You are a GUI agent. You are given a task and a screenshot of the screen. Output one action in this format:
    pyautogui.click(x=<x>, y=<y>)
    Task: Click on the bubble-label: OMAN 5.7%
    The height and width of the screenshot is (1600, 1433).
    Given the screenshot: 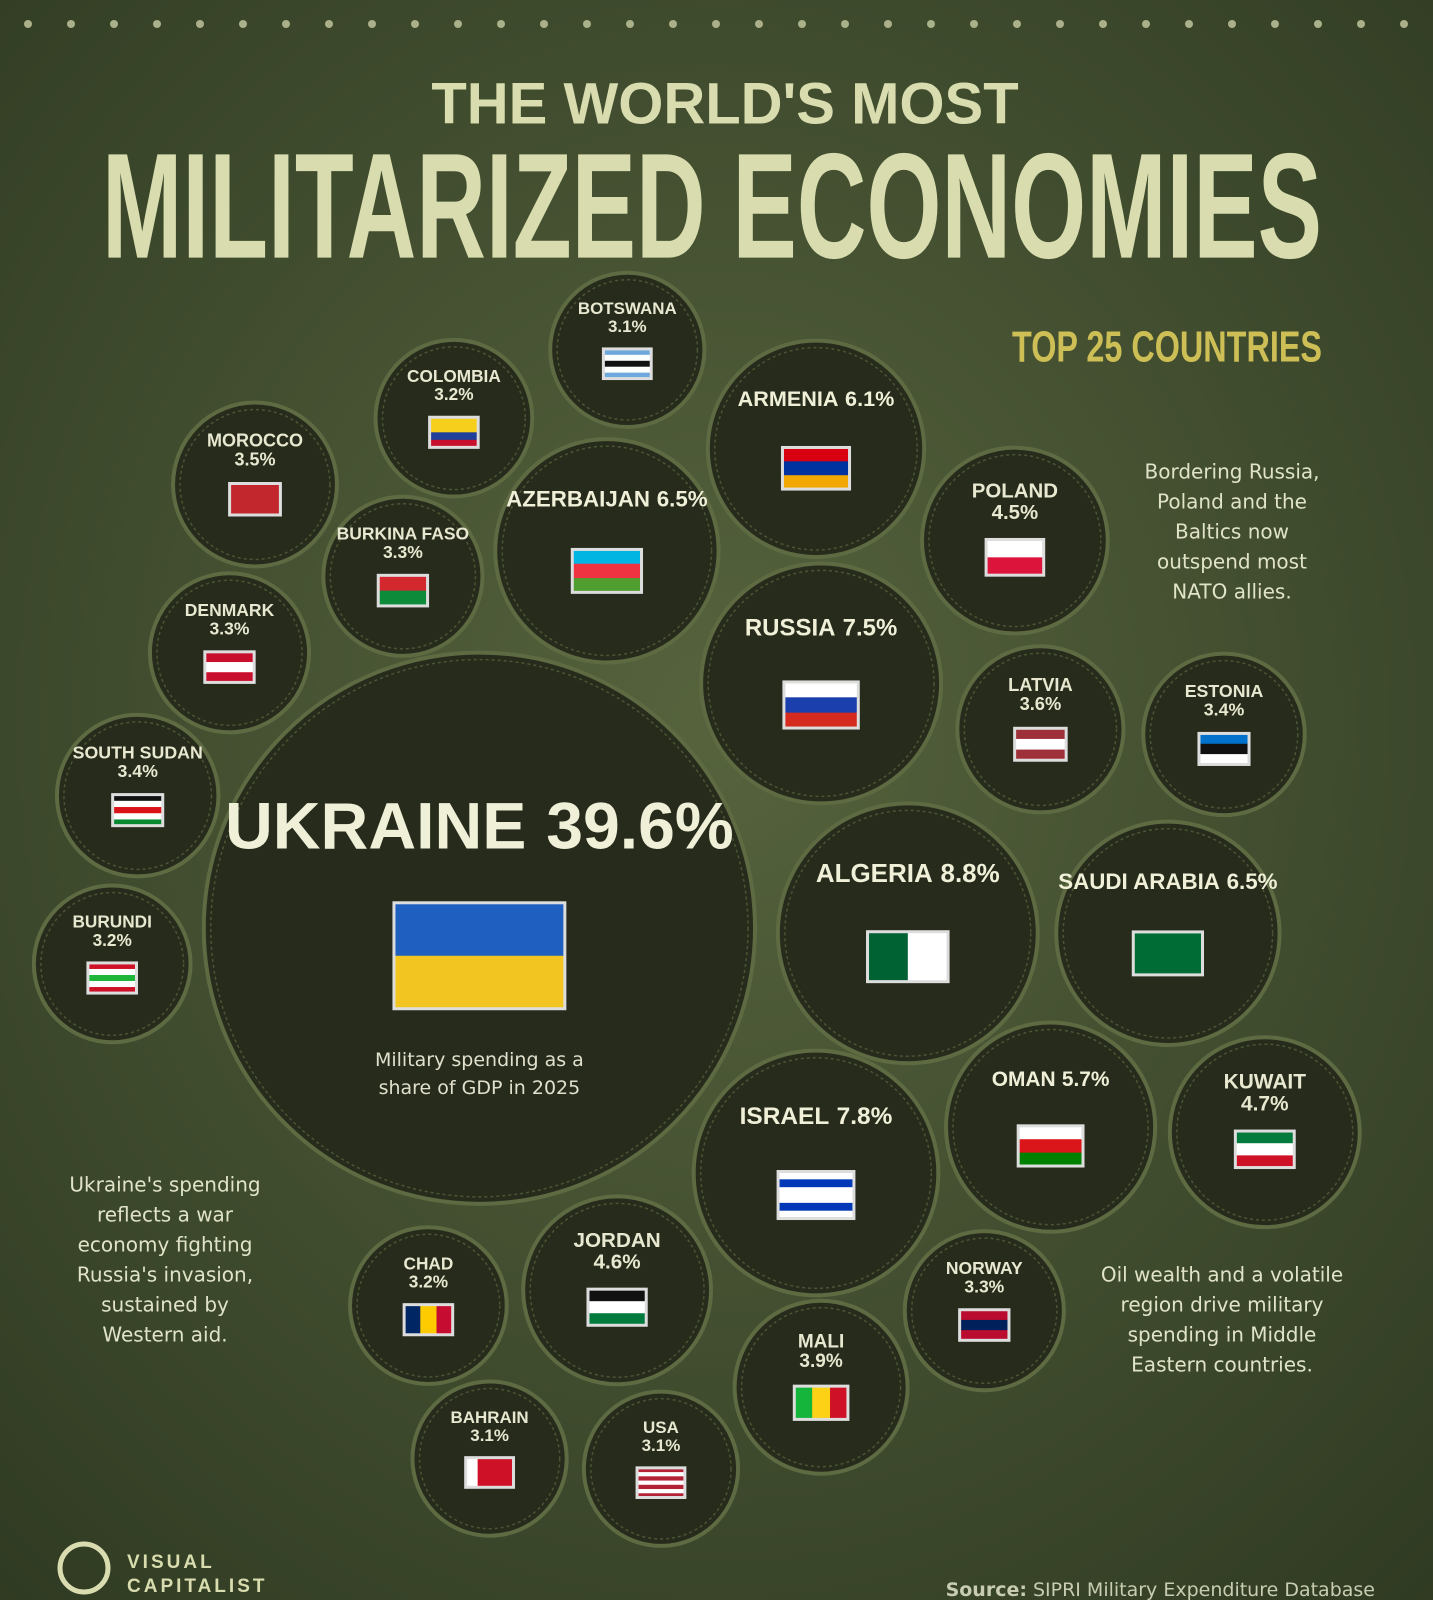 What is the action you would take?
    pyautogui.click(x=1051, y=1079)
    